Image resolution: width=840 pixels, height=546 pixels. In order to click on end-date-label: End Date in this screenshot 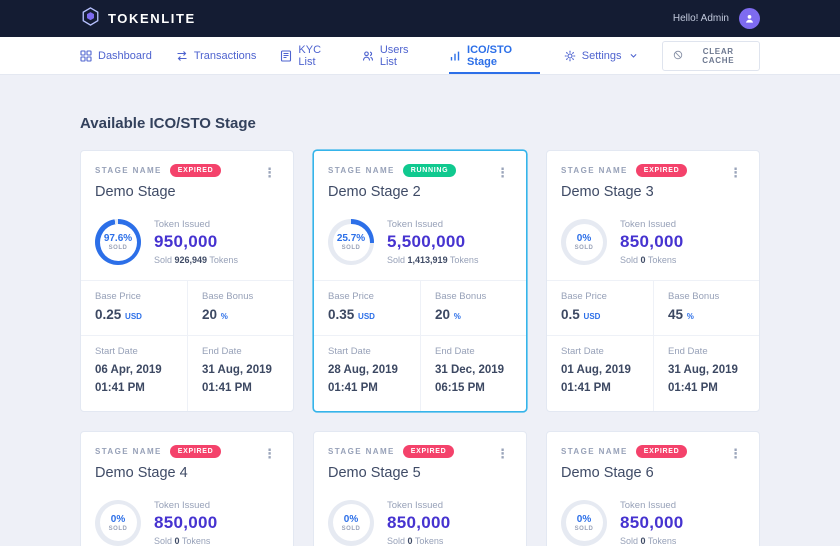, I will do `click(455, 351)`.